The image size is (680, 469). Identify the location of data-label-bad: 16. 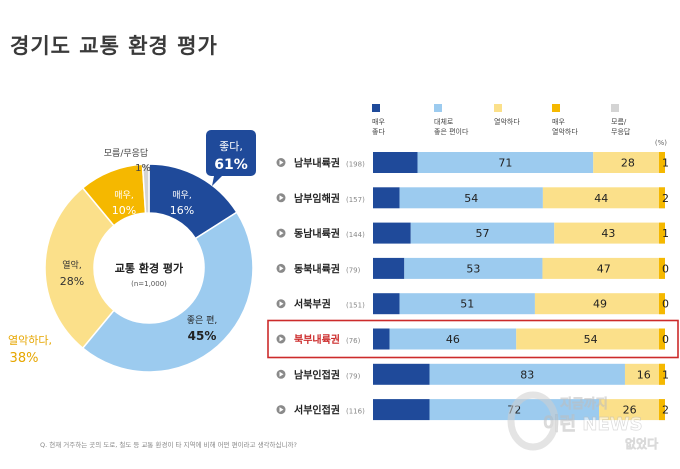
(644, 374).